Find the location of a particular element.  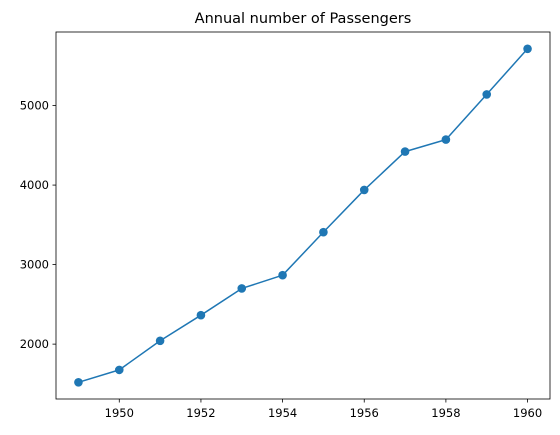

x-tick-label: 1954 is located at coordinates (282, 413).